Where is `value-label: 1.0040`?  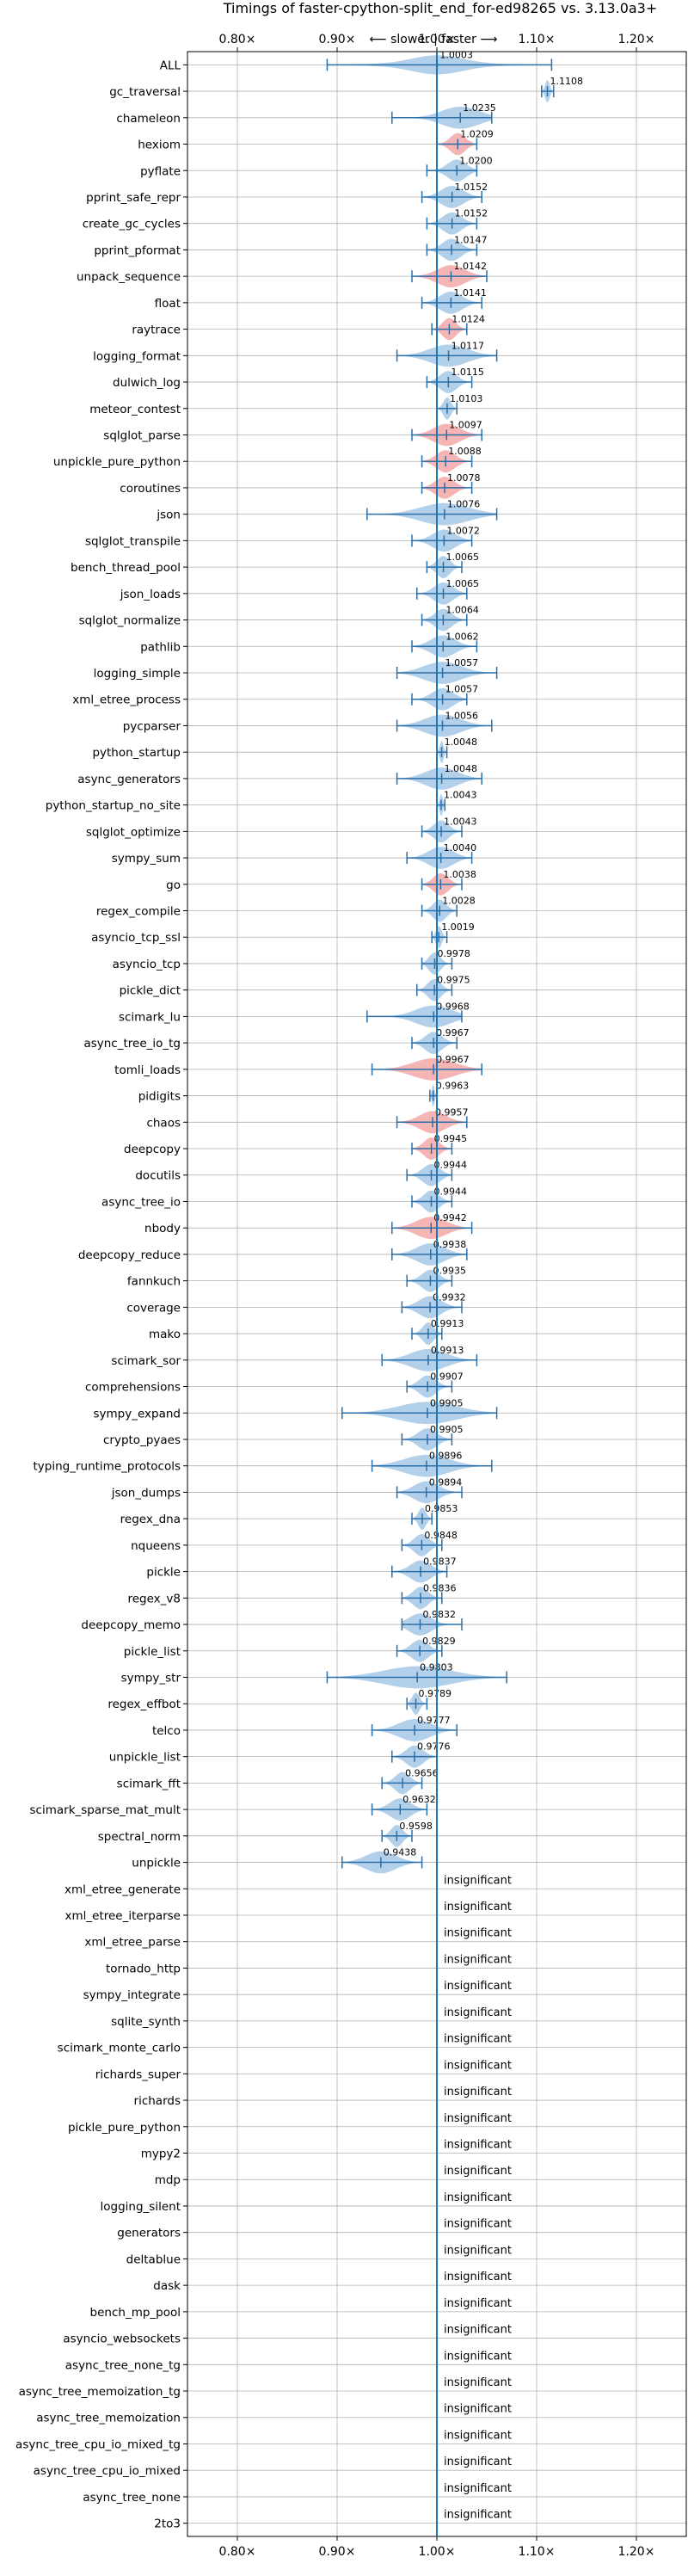 value-label: 1.0040 is located at coordinates (460, 848).